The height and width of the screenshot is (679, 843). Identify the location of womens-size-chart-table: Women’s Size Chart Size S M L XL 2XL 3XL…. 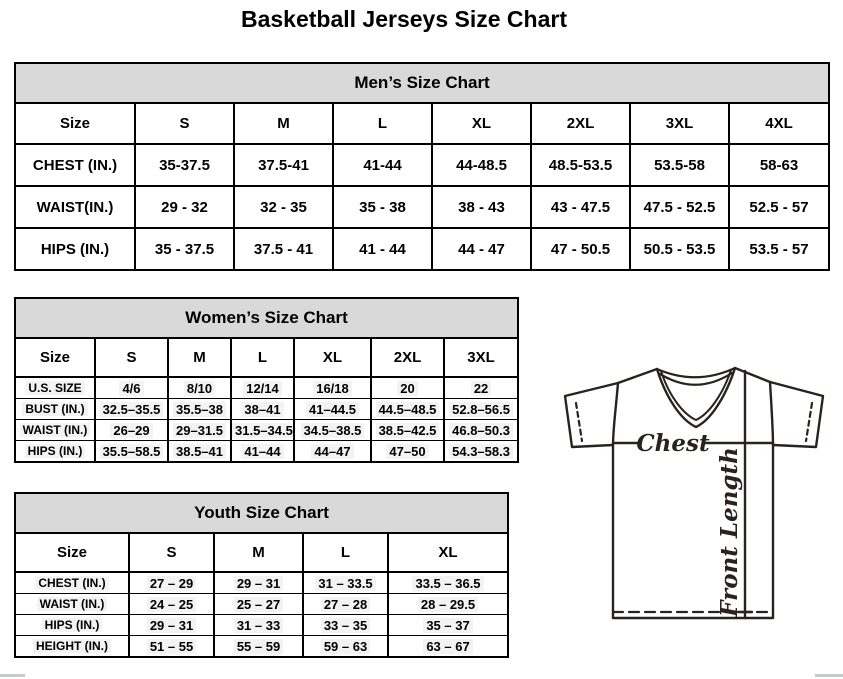
(266, 380).